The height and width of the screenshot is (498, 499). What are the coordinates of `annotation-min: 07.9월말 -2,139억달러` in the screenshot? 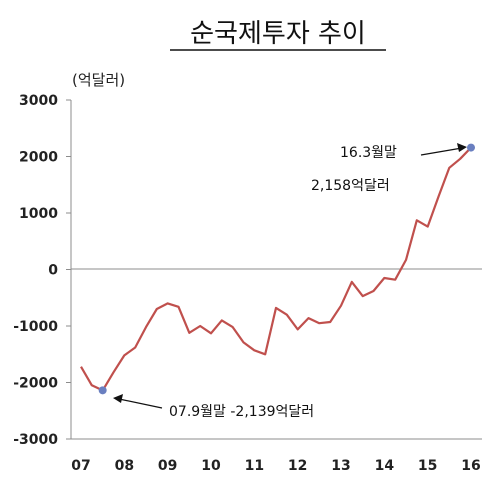 It's located at (241, 412).